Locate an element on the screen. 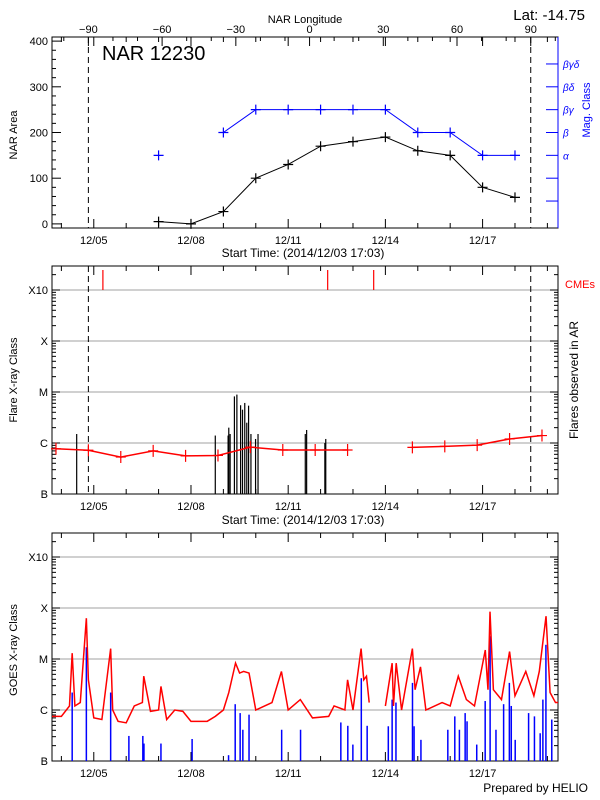  cme-label: CMEs is located at coordinates (580, 285).